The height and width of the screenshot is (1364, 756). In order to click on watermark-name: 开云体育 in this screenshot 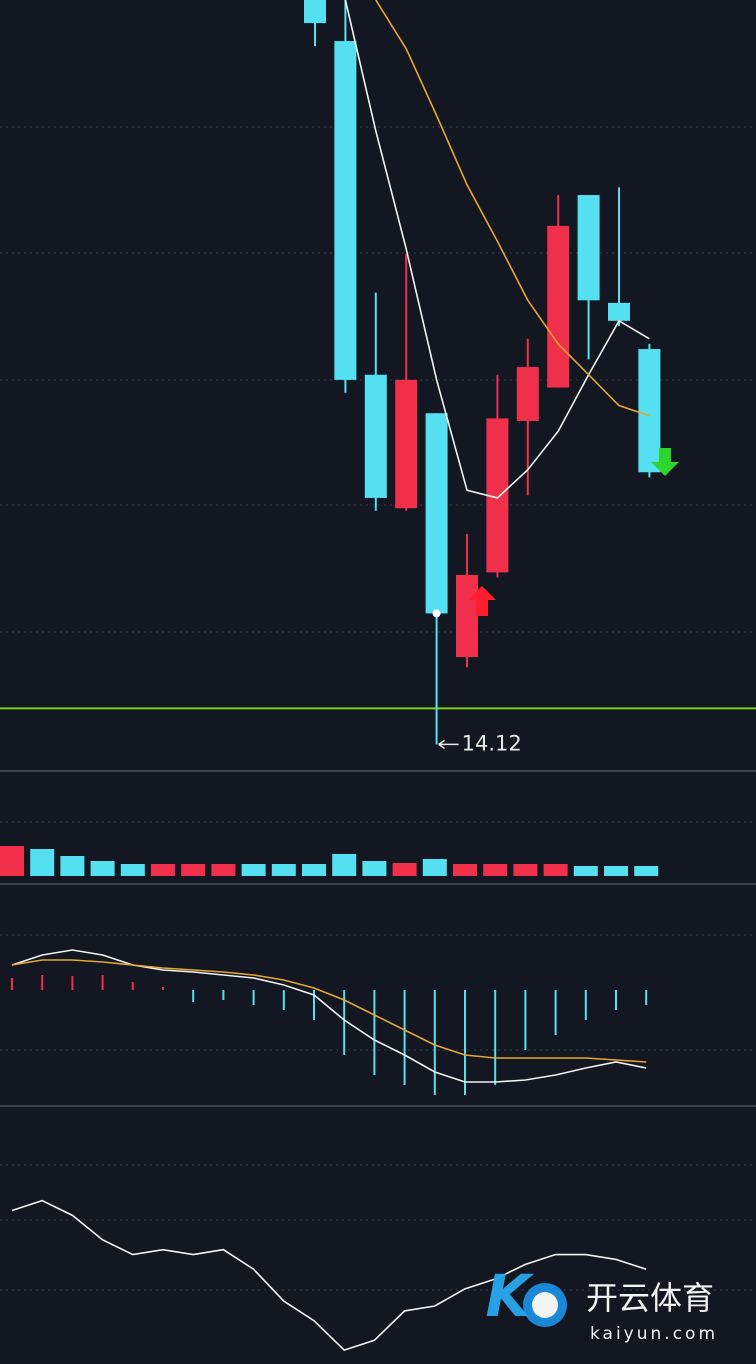, I will do `click(650, 1298)`.